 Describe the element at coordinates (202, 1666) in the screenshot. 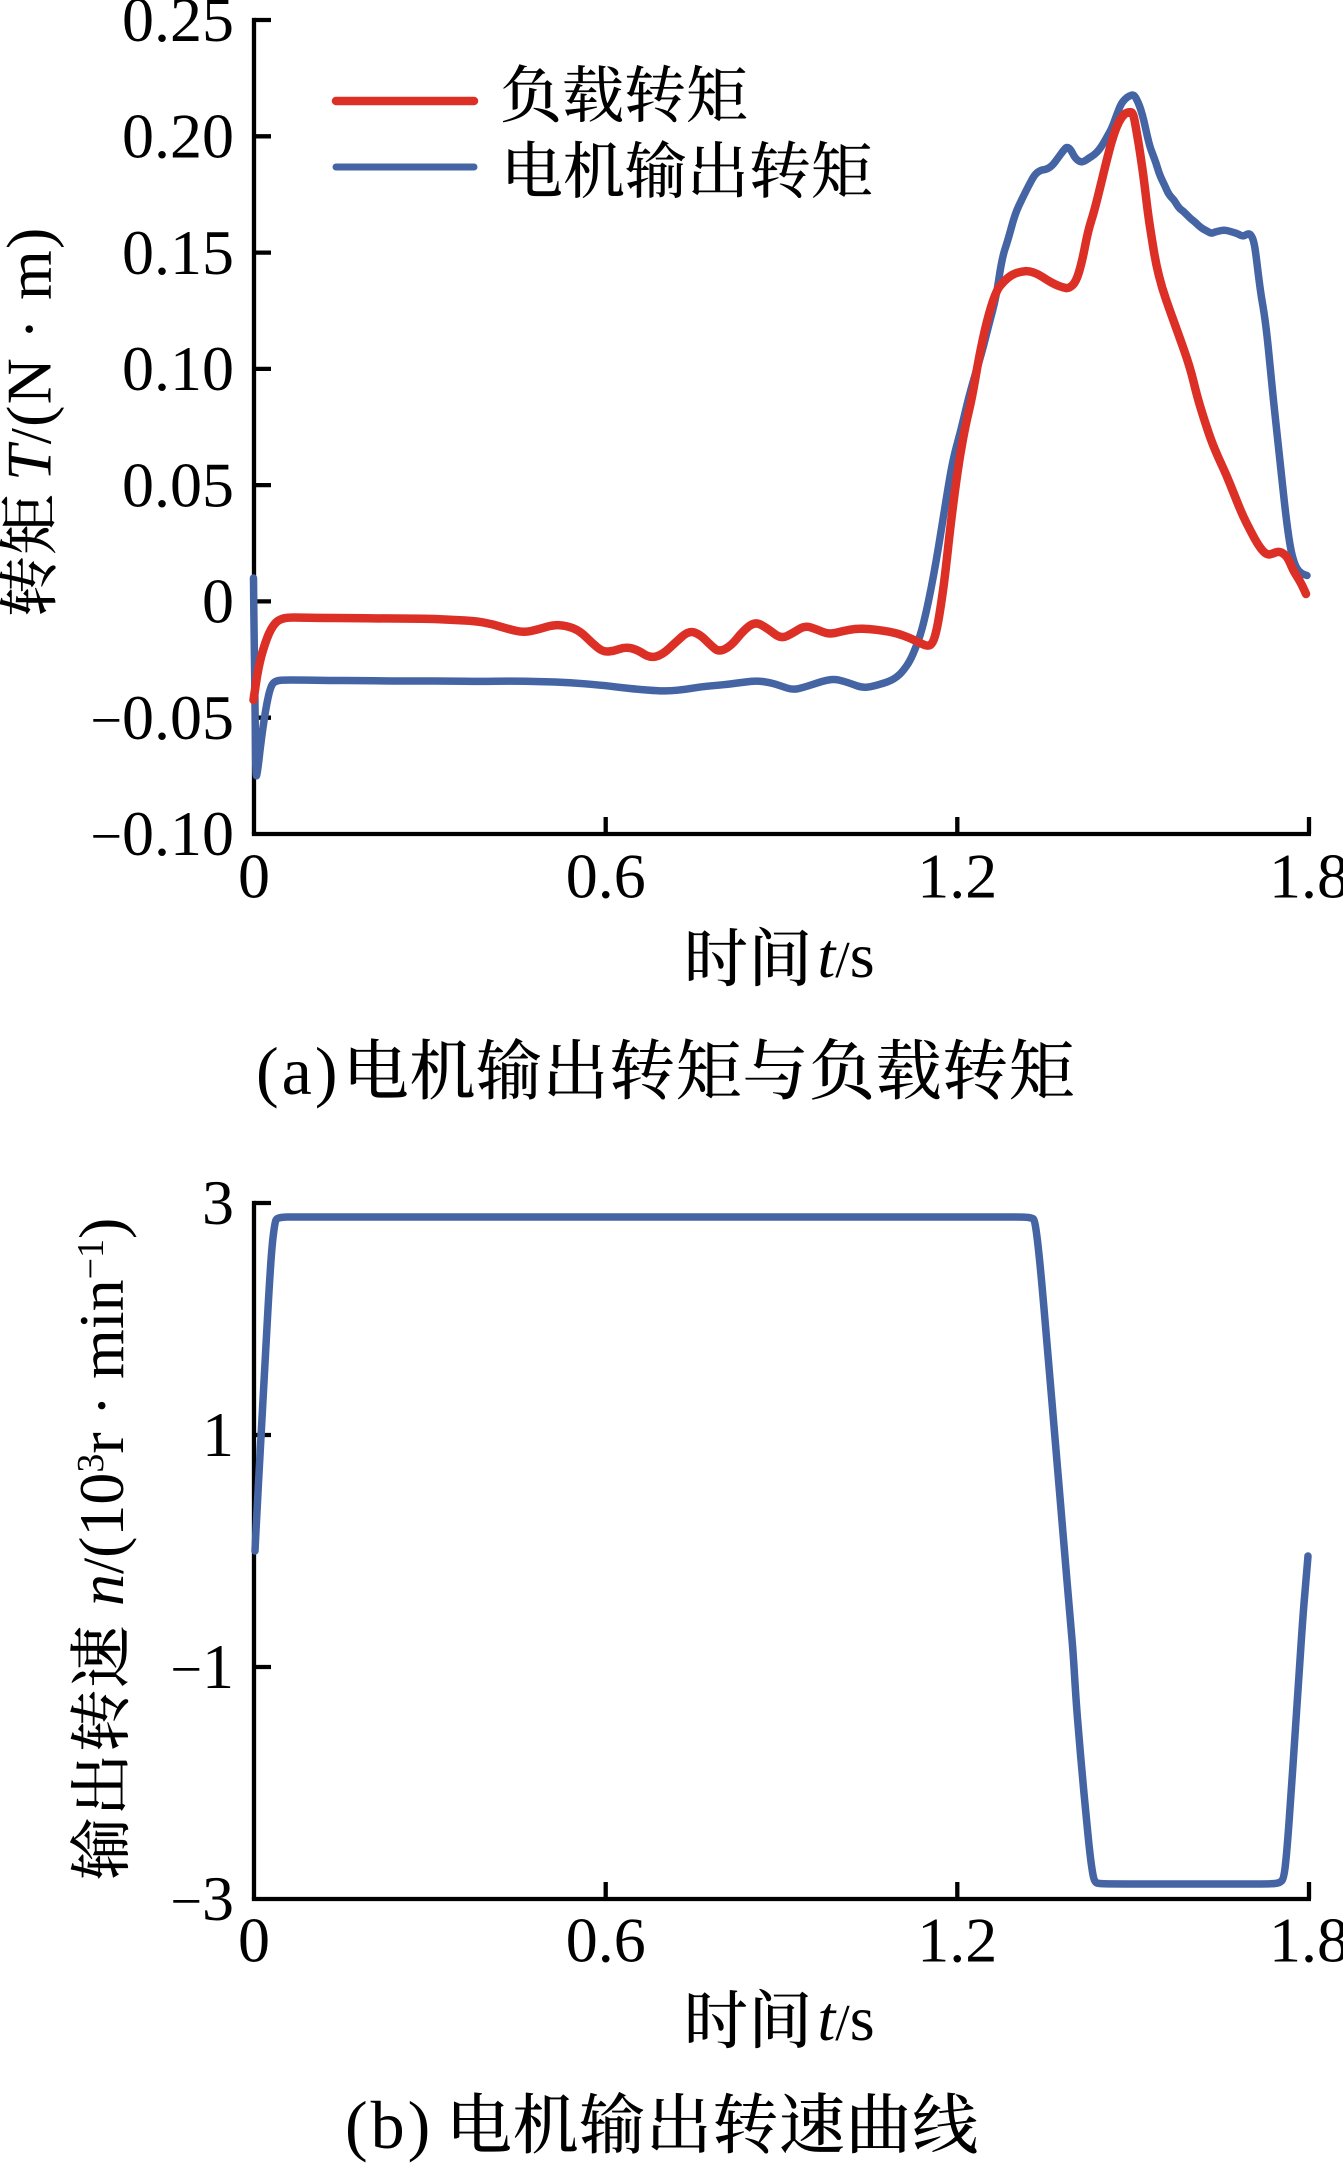

I see `svg-text: −1` at that location.